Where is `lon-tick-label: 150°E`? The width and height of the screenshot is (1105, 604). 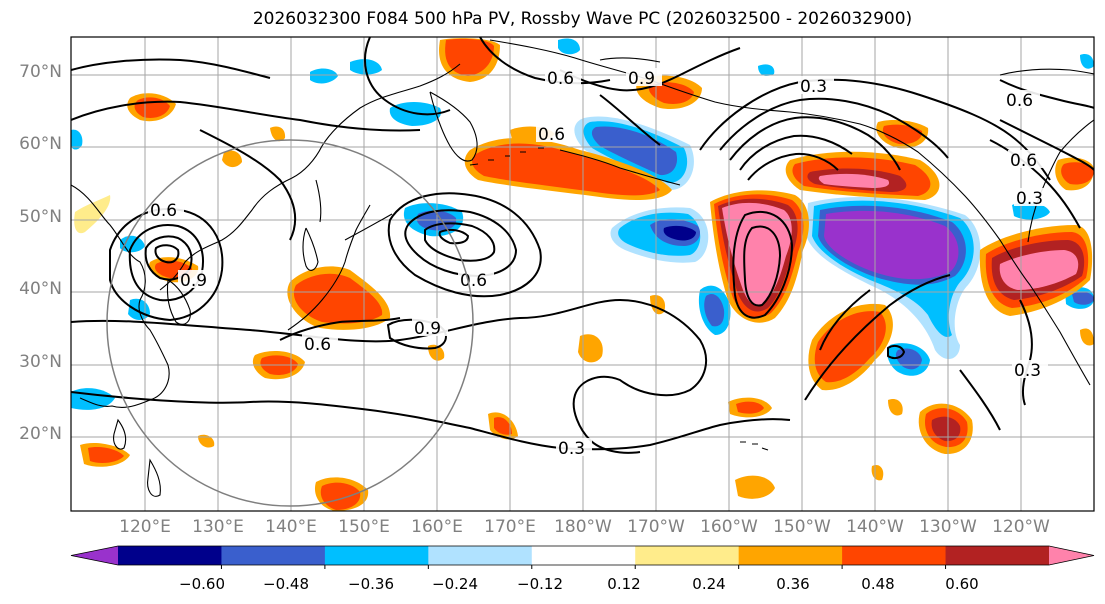 lon-tick-label: 150°E is located at coordinates (364, 527).